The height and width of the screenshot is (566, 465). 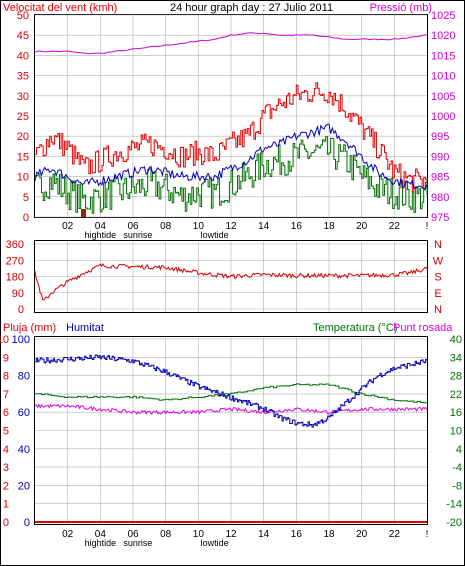 What do you see at coordinates (329, 226) in the screenshot?
I see `x-tick-label: 18` at bounding box center [329, 226].